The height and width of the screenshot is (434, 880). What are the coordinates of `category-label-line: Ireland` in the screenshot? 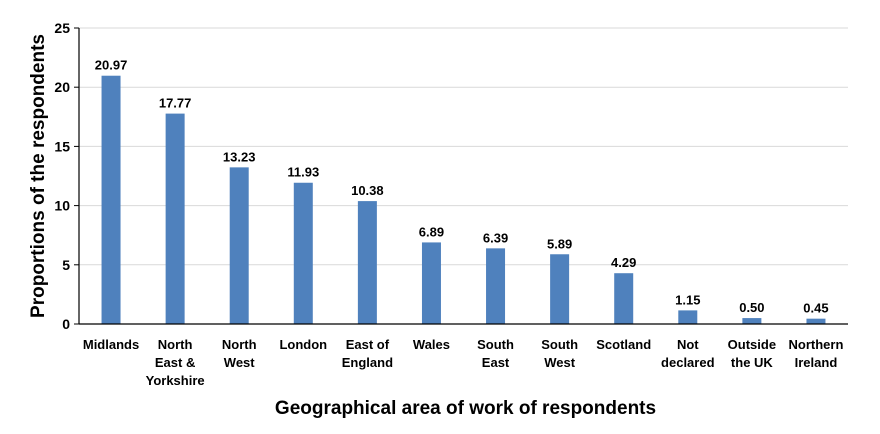 It's located at (816, 362).